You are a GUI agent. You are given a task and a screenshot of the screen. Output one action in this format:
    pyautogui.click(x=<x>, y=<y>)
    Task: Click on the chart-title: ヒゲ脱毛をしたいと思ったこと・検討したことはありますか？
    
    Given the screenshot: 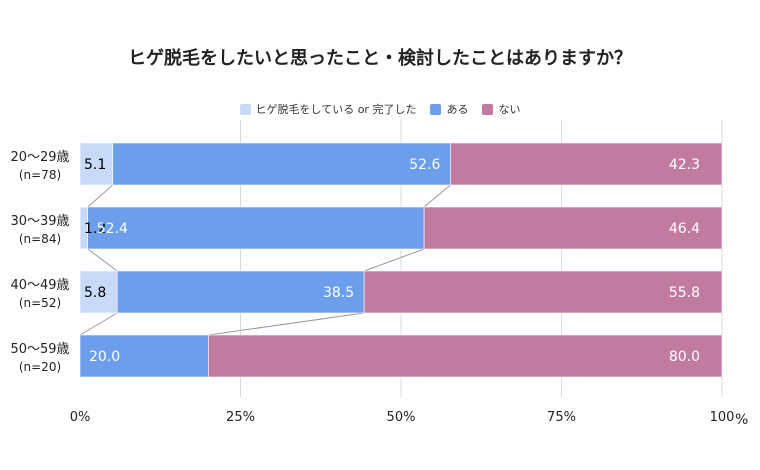 What is the action you would take?
    pyautogui.click(x=380, y=58)
    